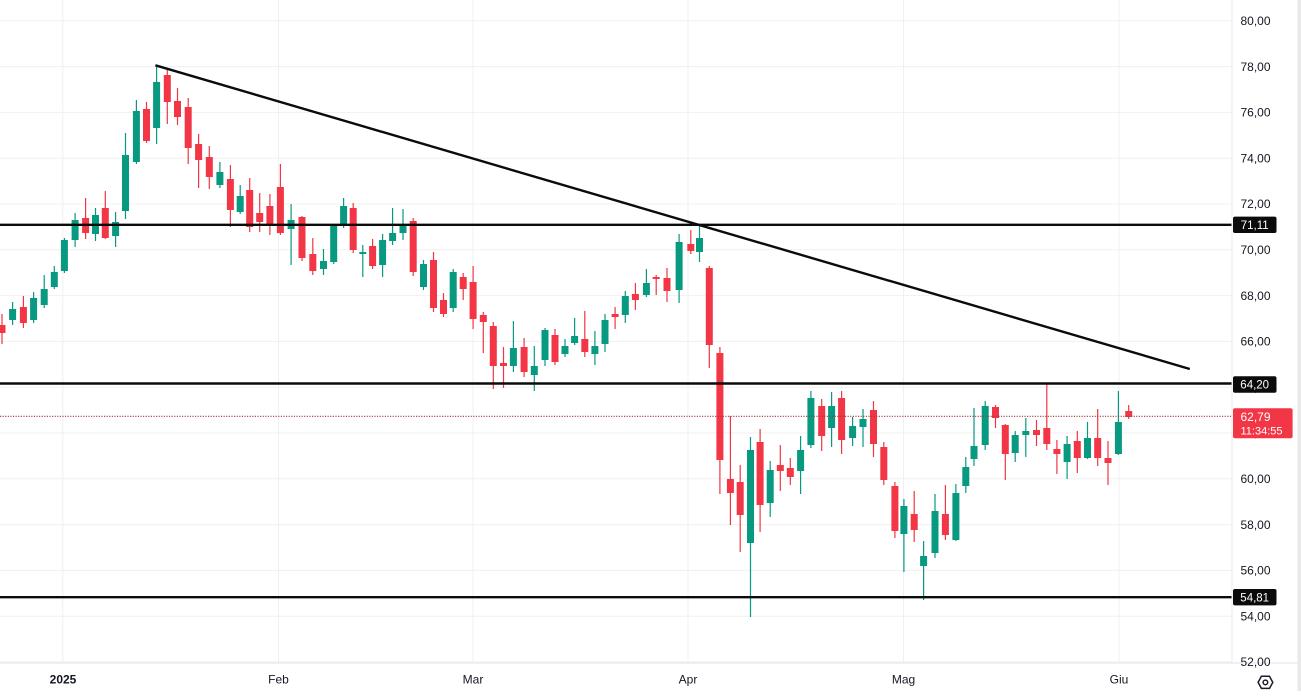  What do you see at coordinates (1119, 680) in the screenshot?
I see `svg-text: Giu` at bounding box center [1119, 680].